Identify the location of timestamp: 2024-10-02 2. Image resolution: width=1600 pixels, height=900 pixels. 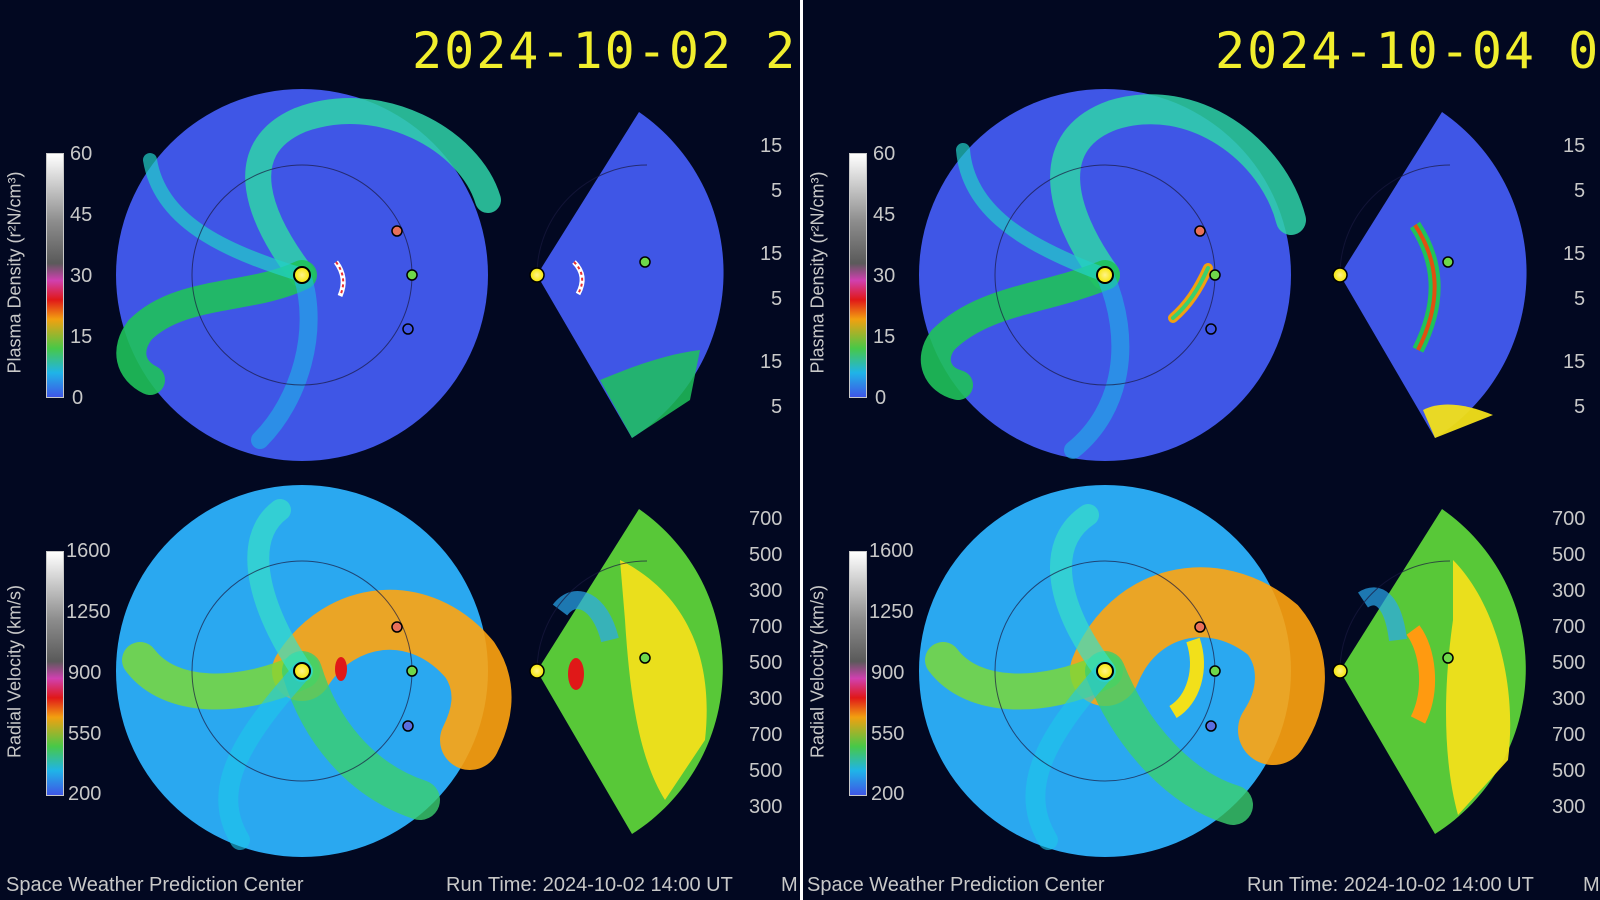
(605, 51).